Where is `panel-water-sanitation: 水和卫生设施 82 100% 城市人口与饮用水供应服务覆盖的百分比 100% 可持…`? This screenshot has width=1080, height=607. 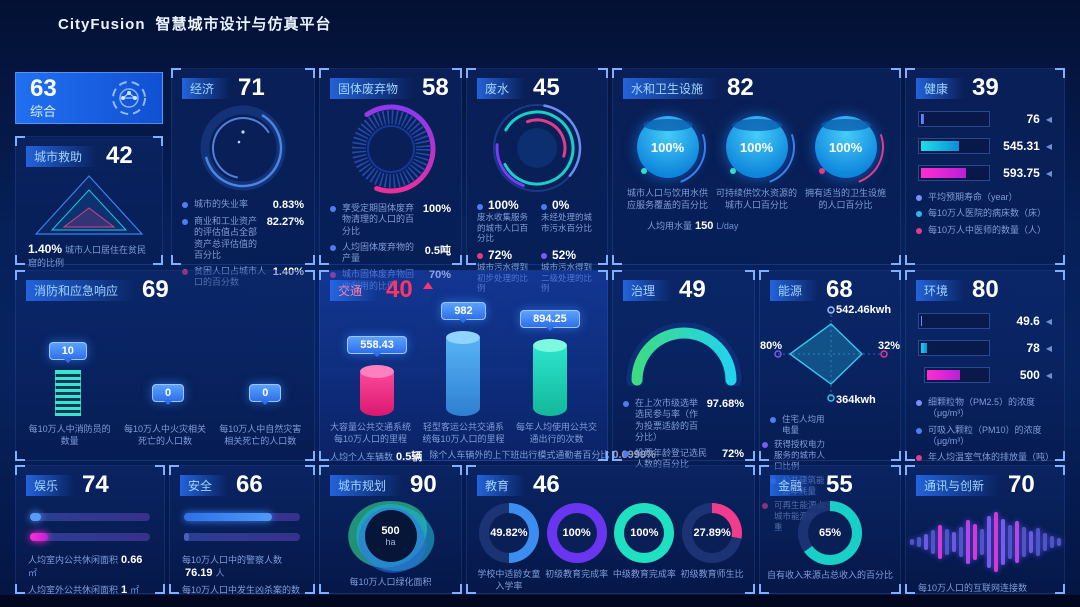 panel-water-sanitation: 水和卫生设施 82 100% 城市人口与饮用水供应服务覆盖的百分比 100% 可持… is located at coordinates (756, 166).